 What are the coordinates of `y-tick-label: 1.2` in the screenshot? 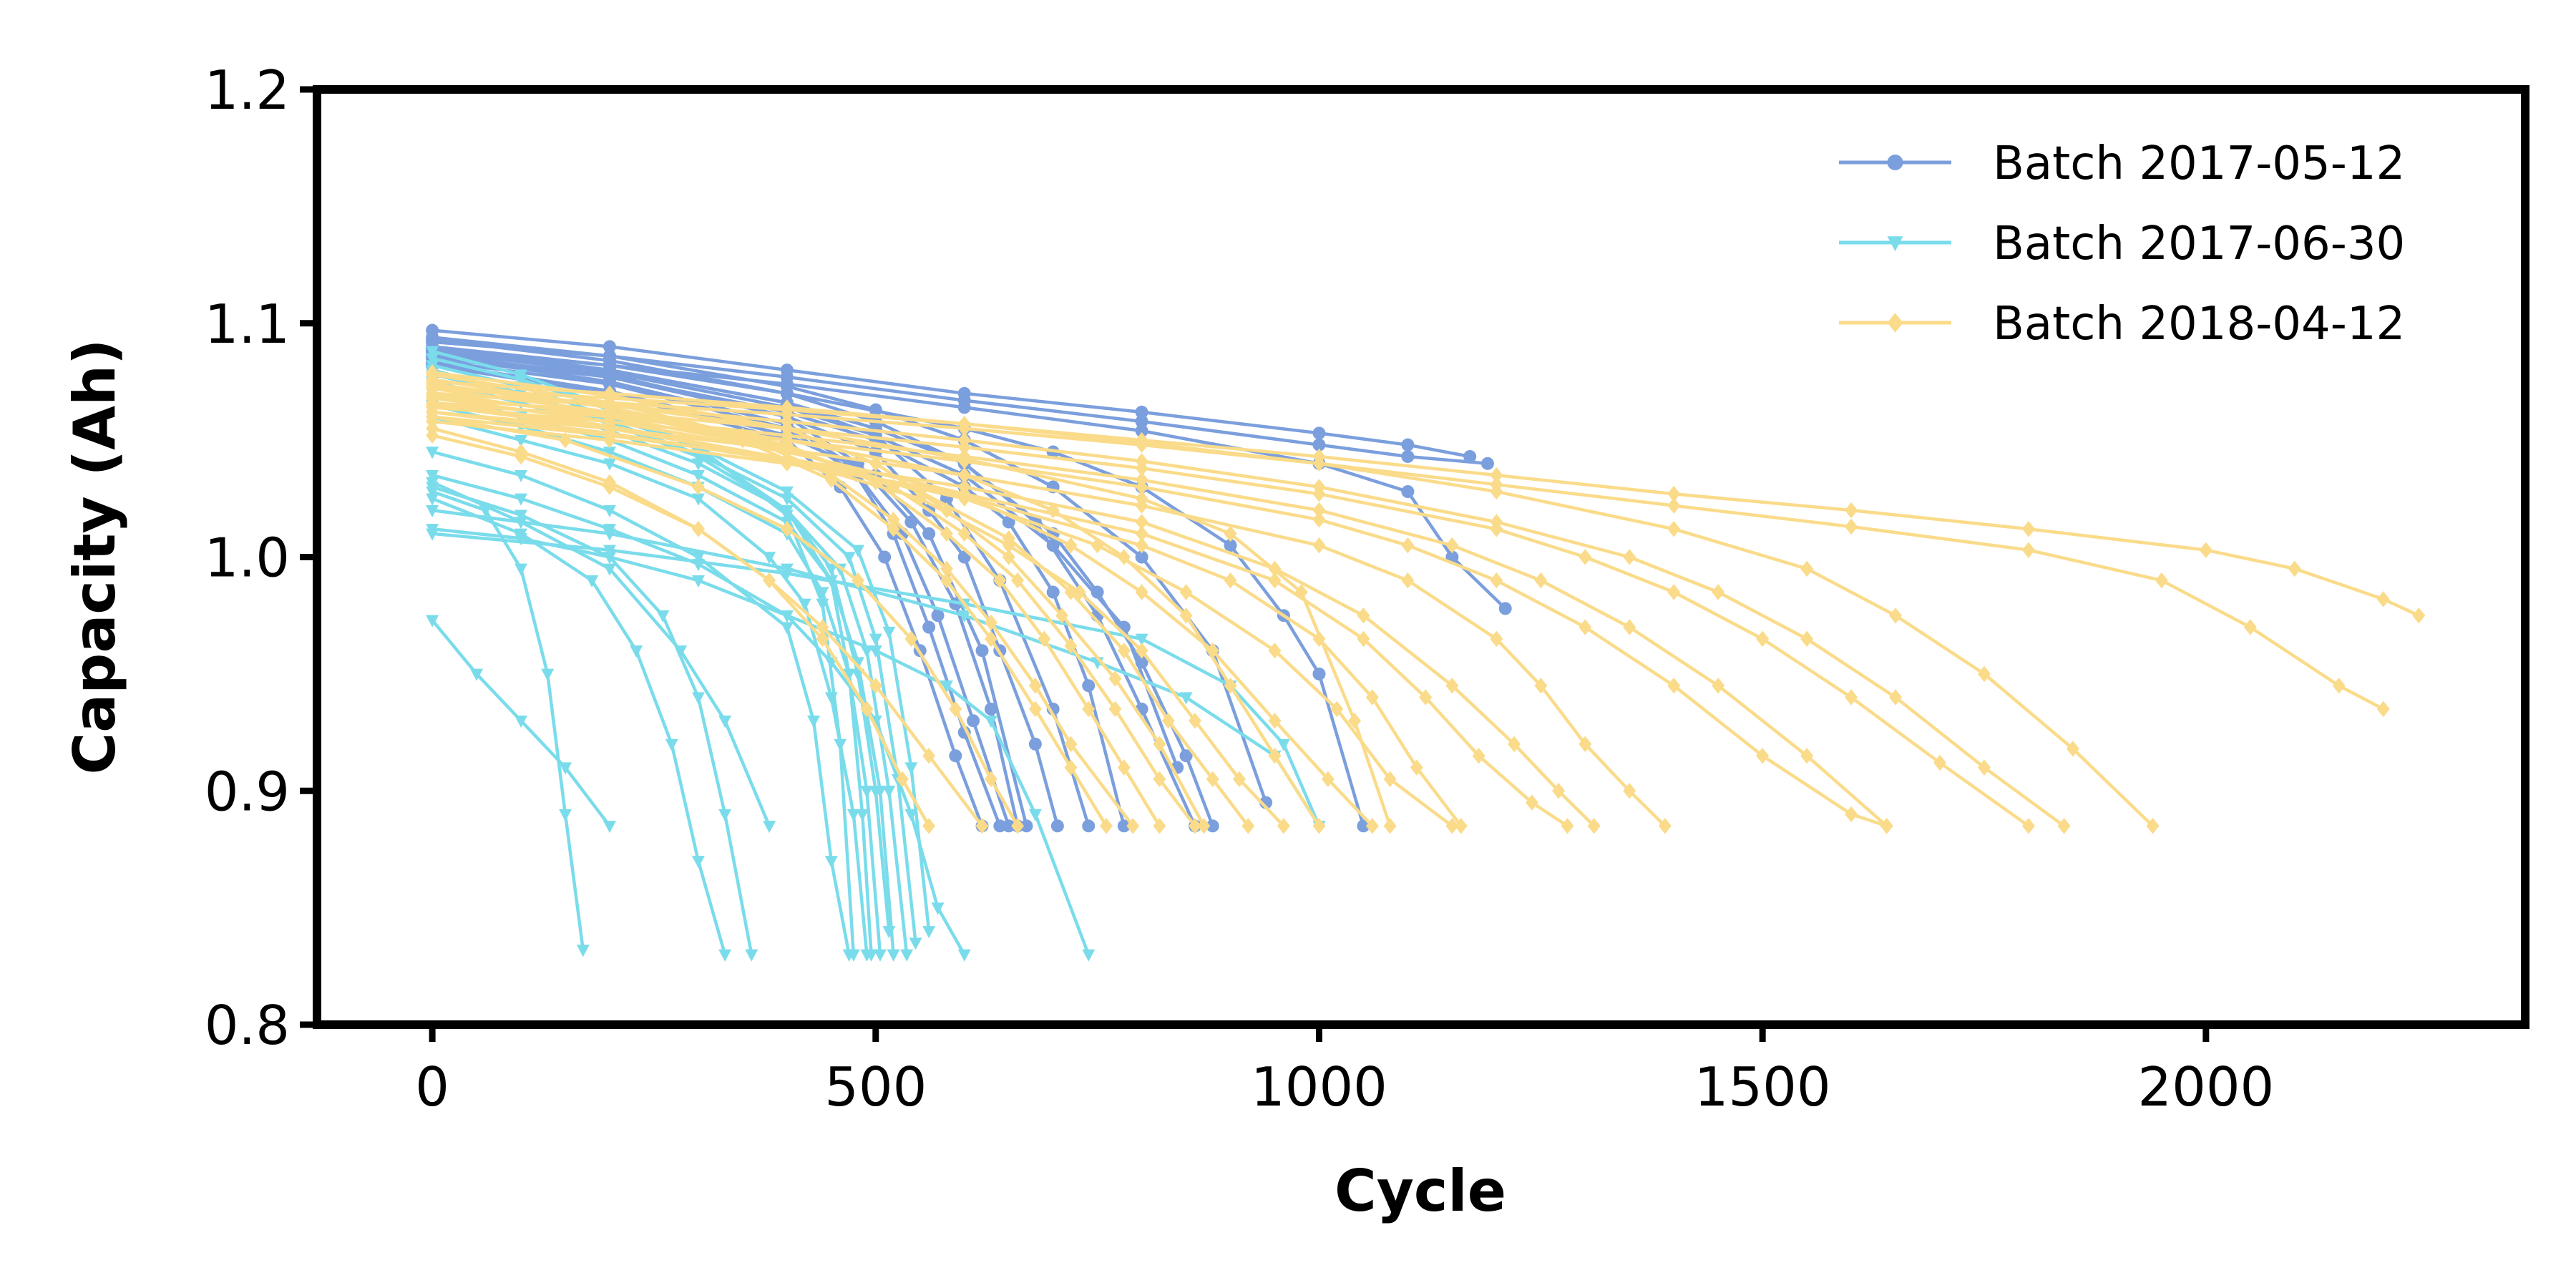 It's located at (247, 90).